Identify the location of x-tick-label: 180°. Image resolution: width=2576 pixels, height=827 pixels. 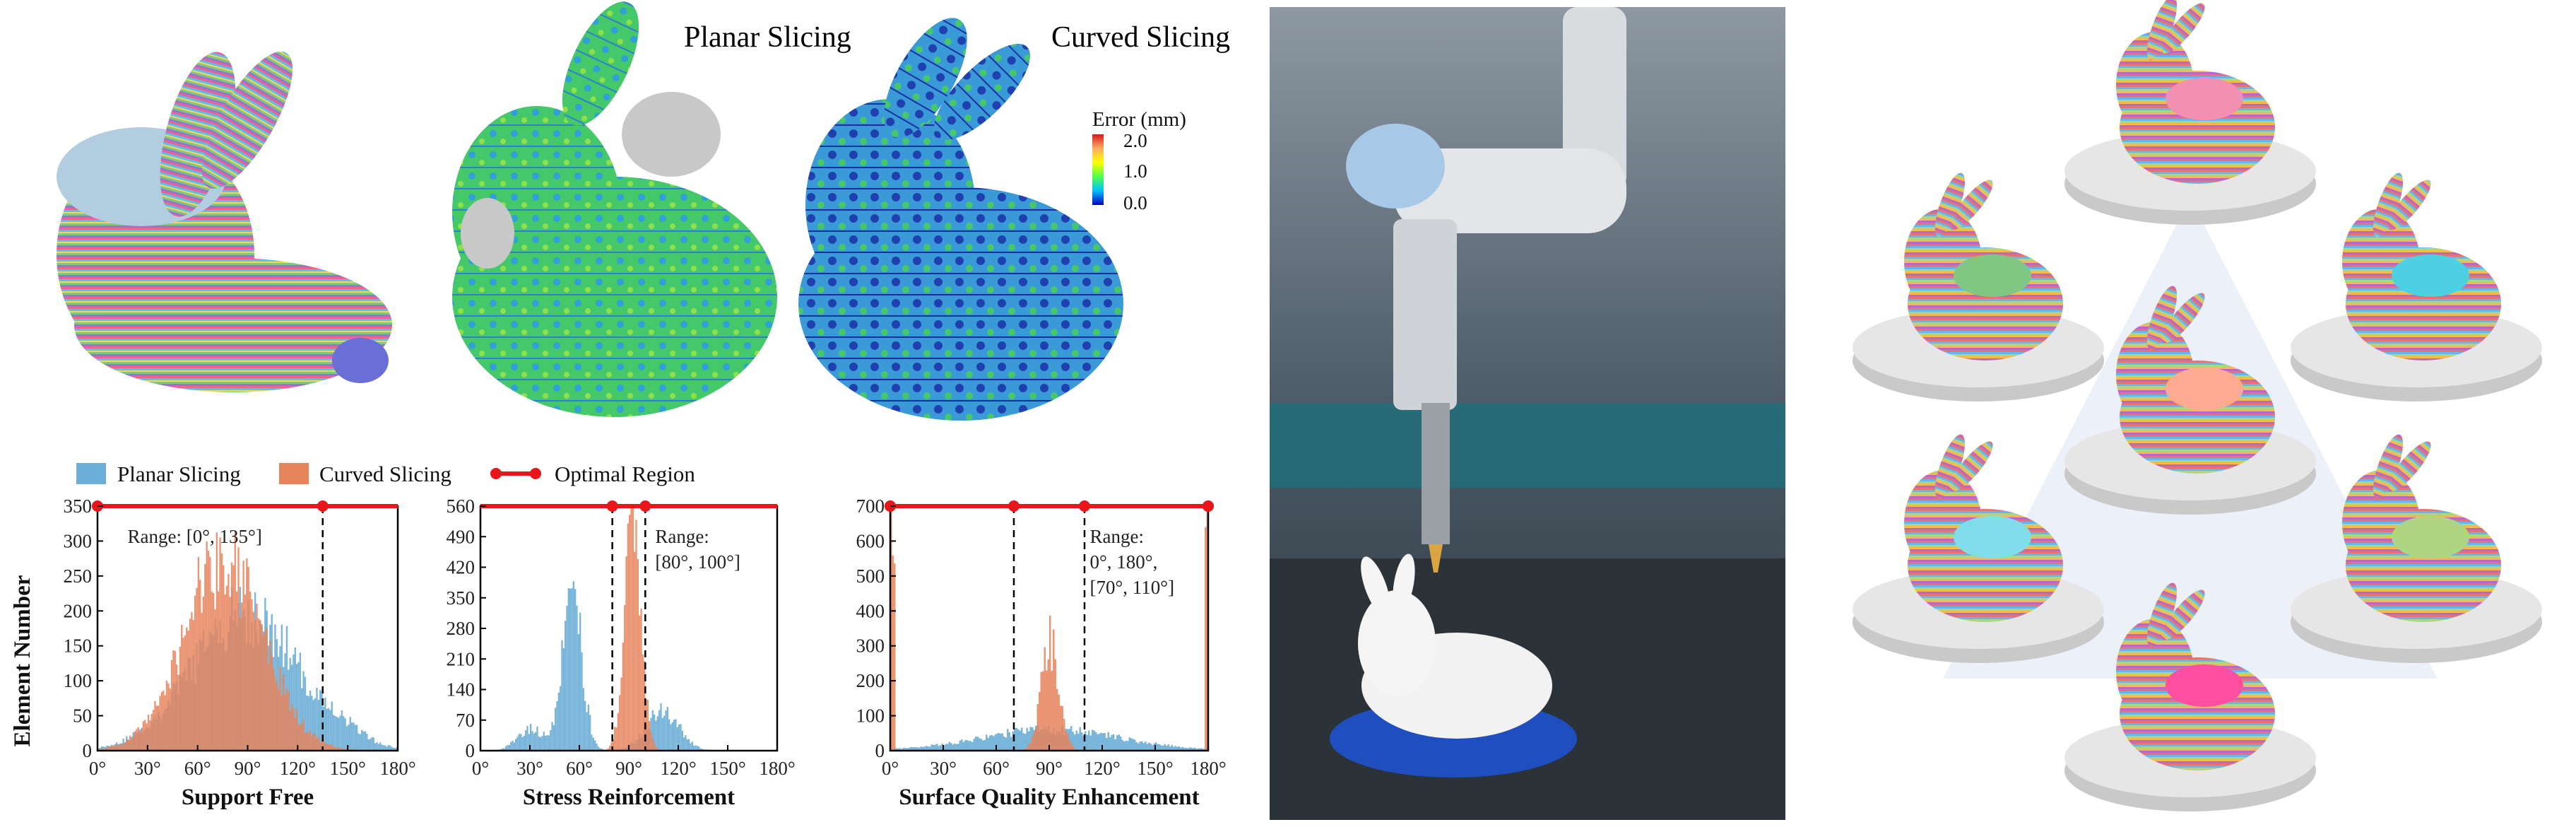
(1208, 769).